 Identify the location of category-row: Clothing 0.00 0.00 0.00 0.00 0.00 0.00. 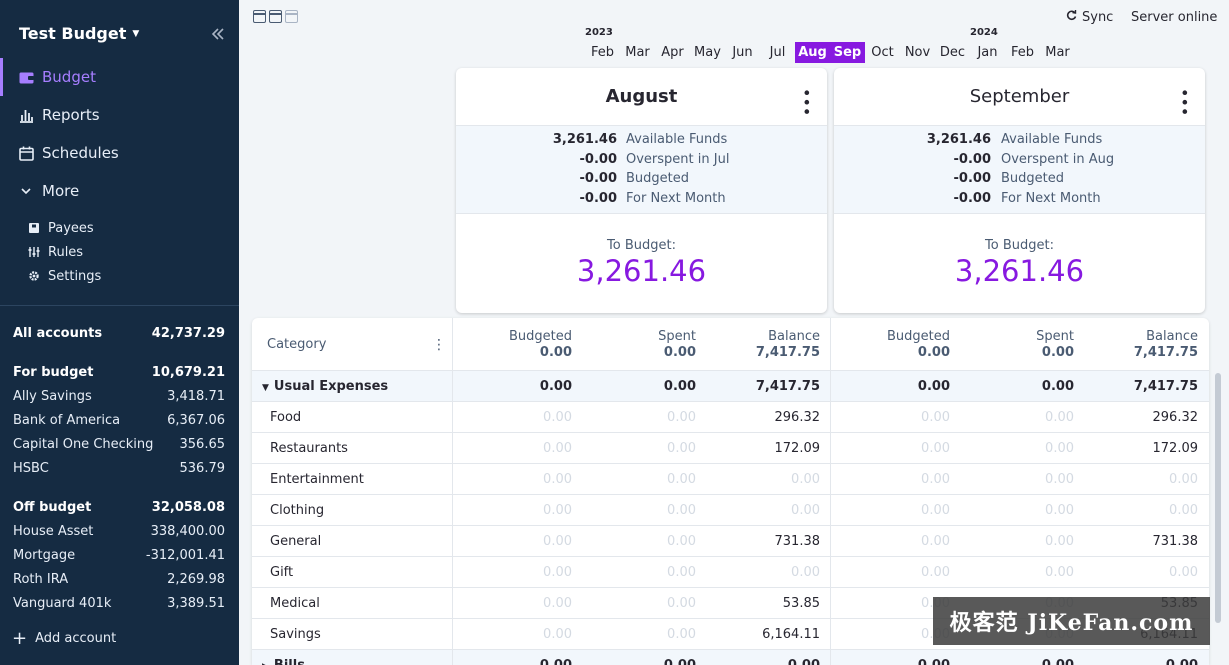
(730, 510).